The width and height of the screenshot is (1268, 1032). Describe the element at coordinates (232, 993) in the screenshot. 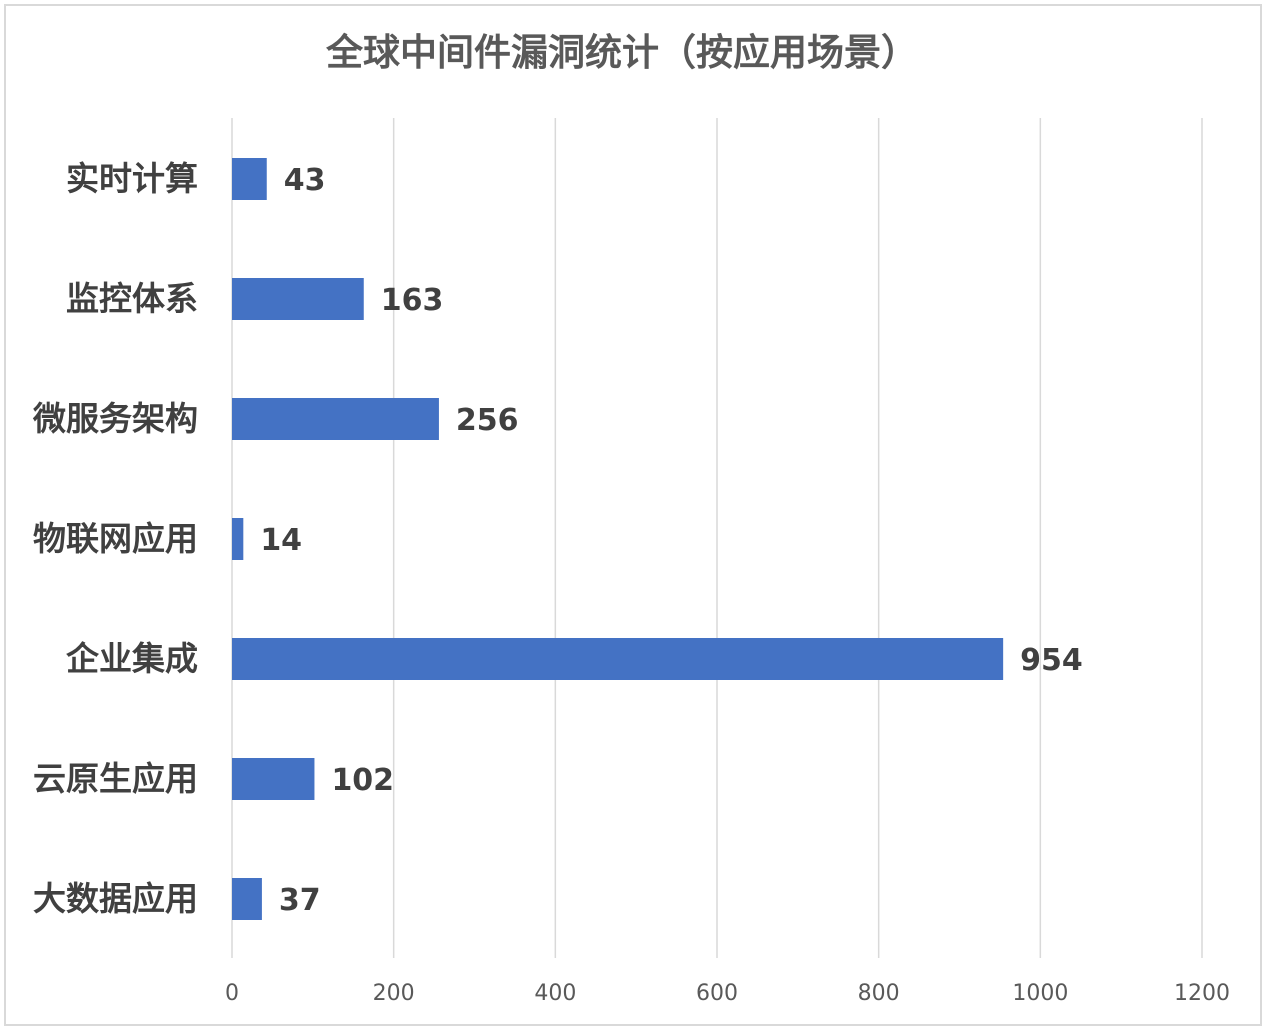

I see `x-tick-label: 0` at that location.